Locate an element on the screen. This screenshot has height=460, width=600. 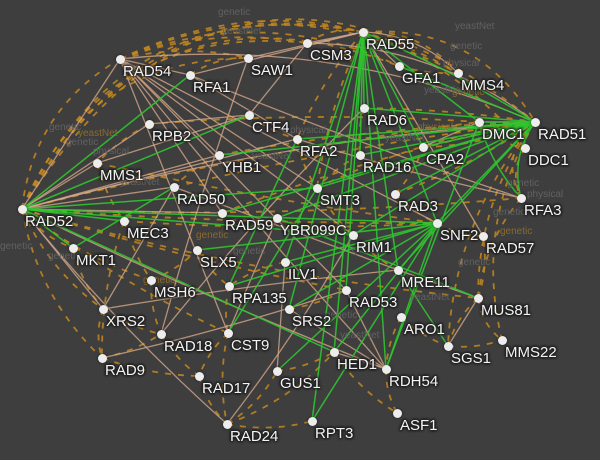
edge-RAD54-CSM3-genetic is located at coordinates (213, 48).